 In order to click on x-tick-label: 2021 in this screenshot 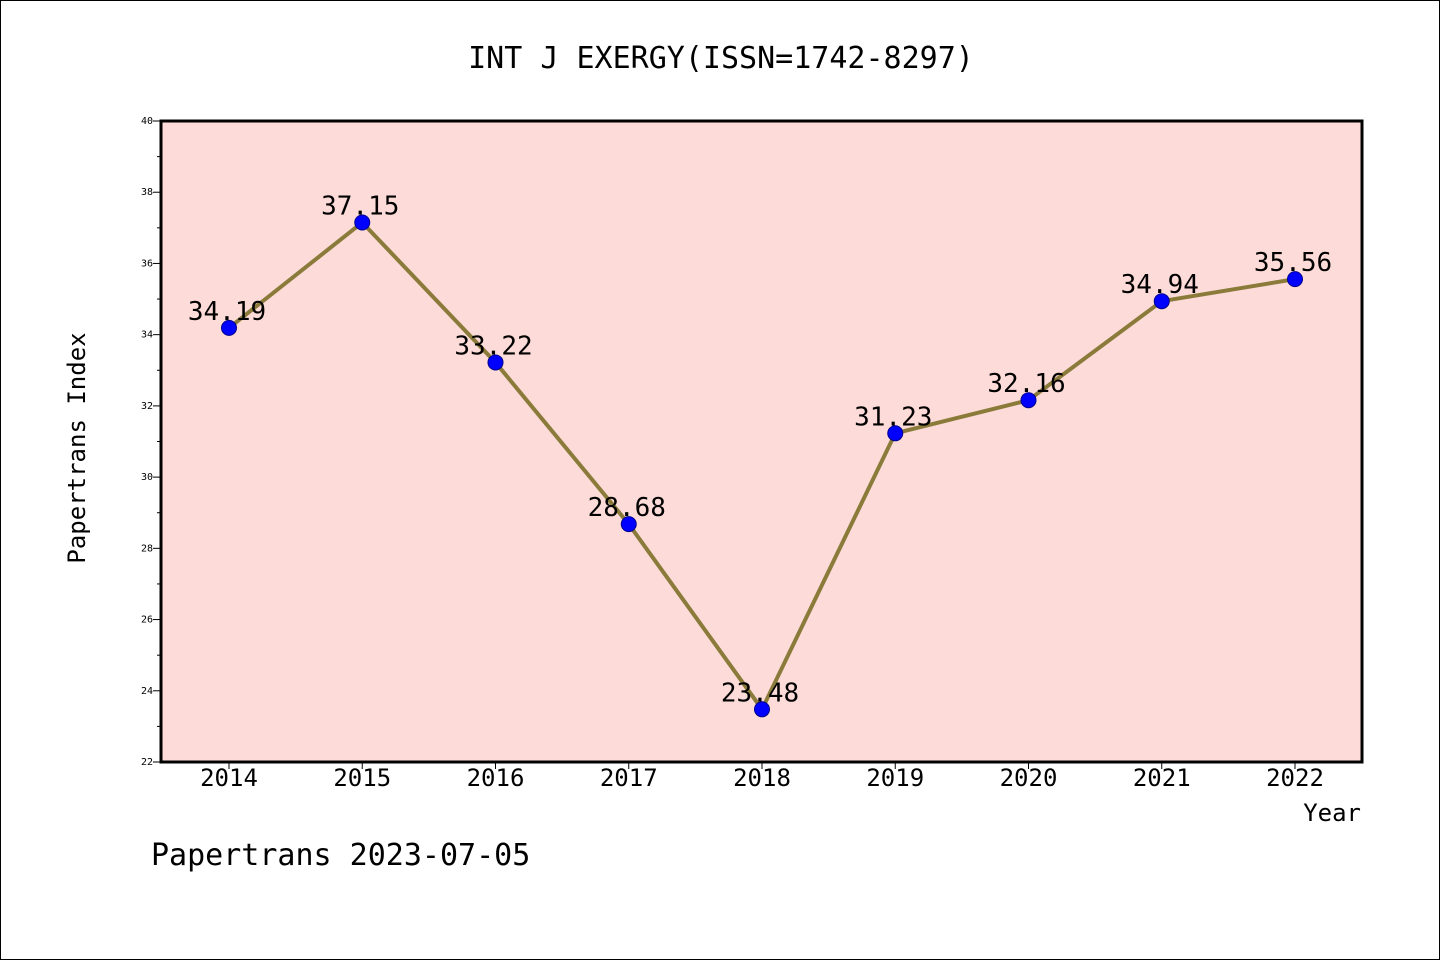, I will do `click(1162, 778)`.